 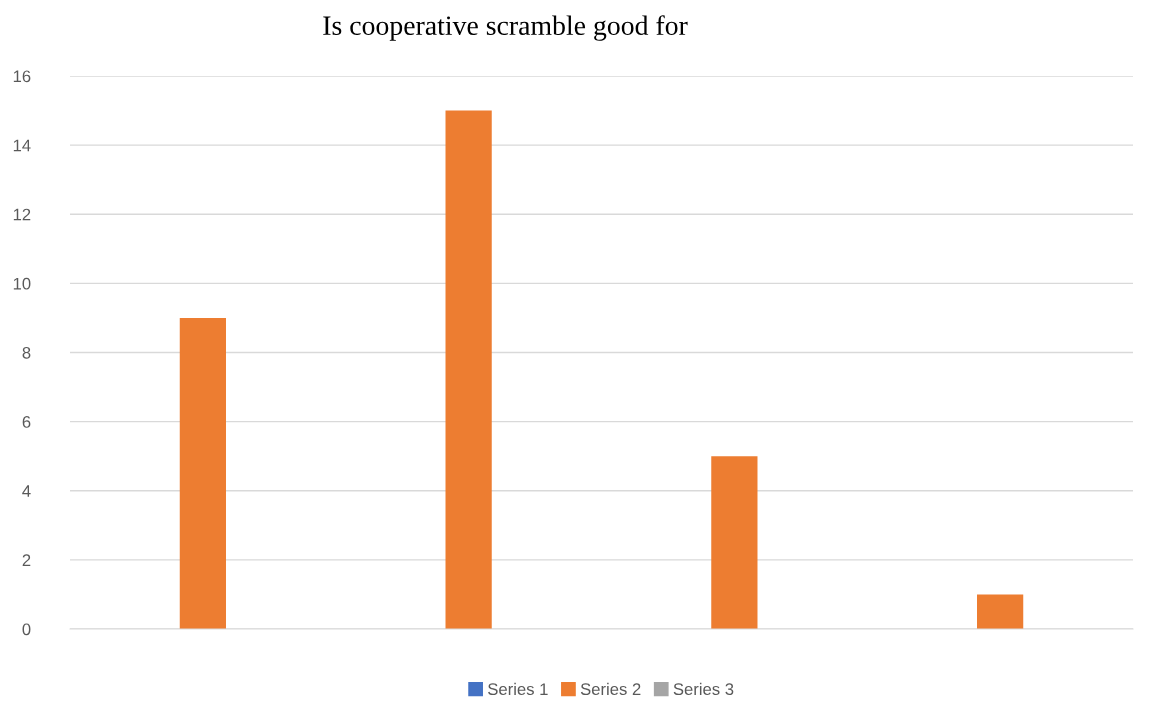 I want to click on chart-title: Is cooperative scramble good for, so click(x=505, y=28).